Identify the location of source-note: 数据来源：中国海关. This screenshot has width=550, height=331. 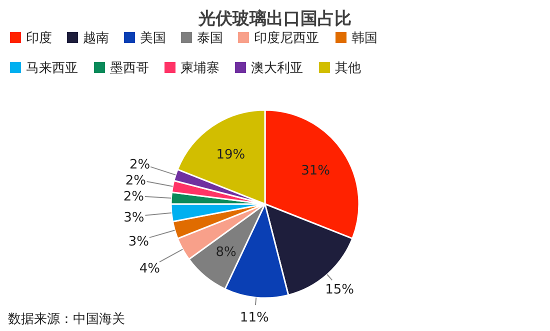
(66, 319).